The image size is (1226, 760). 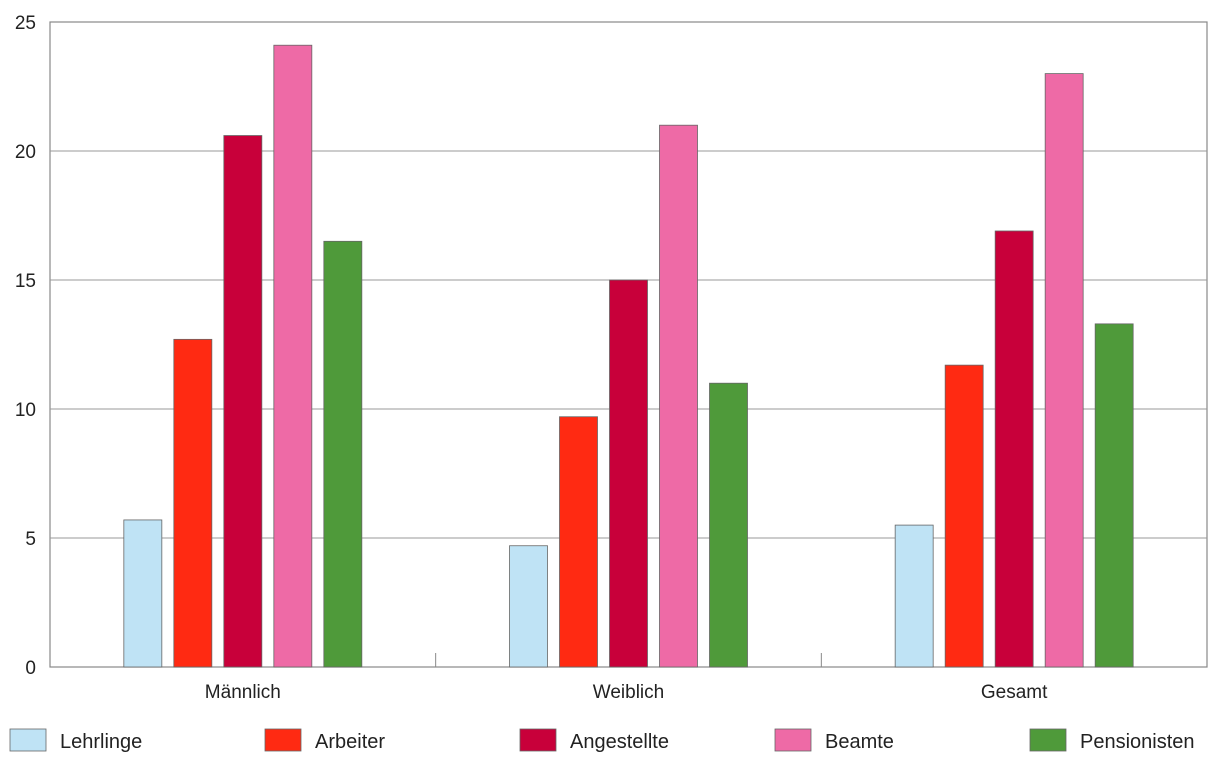 What do you see at coordinates (25, 410) in the screenshot?
I see `y-tick-label: 10` at bounding box center [25, 410].